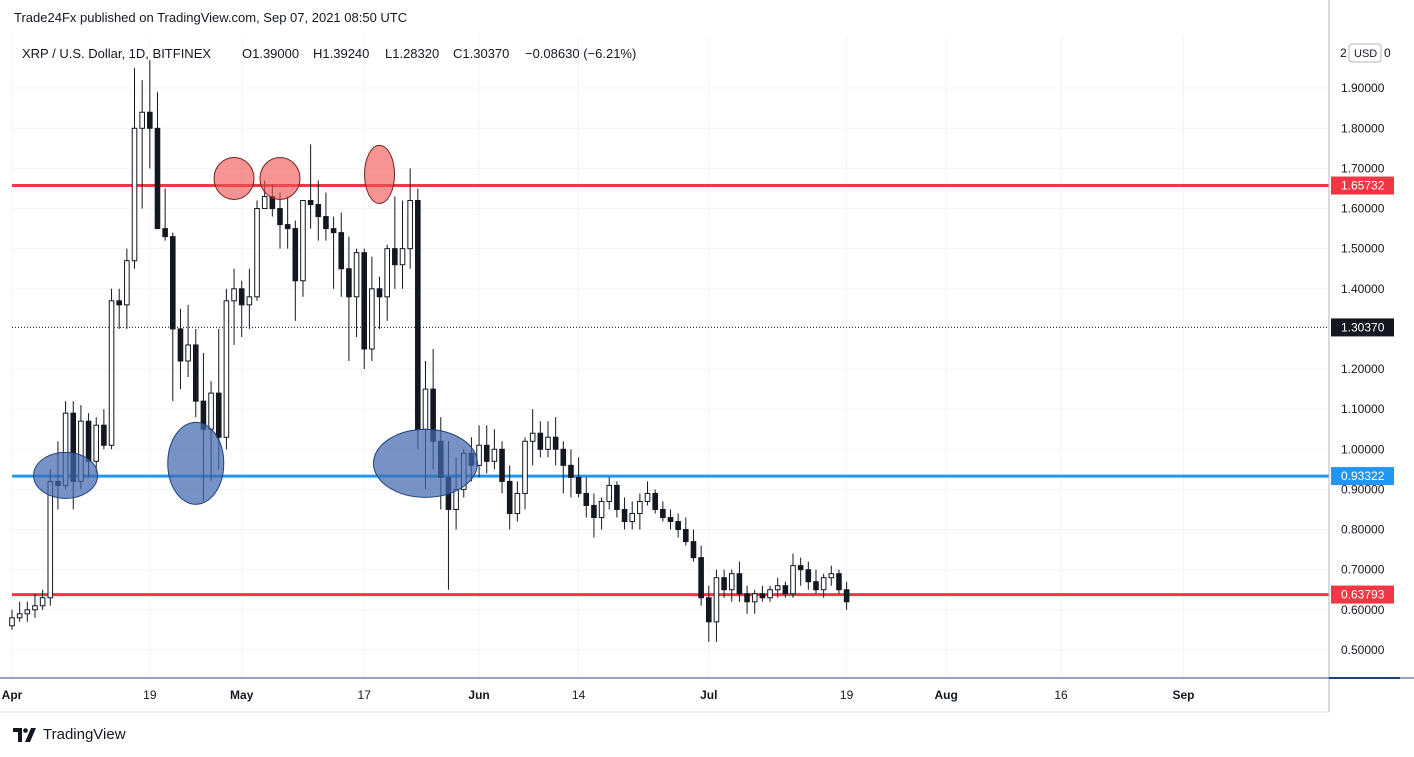 The image size is (1414, 757). I want to click on y-axis-top-label: 2, so click(1343, 53).